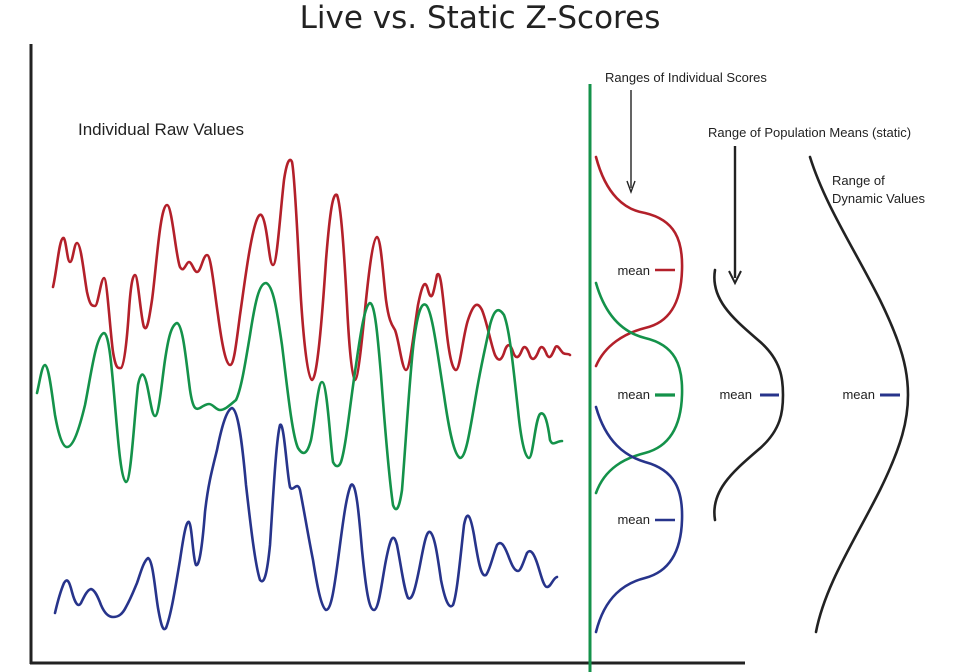 This screenshot has width=965, height=672. What do you see at coordinates (735, 394) in the screenshot?
I see `population-mean-label: mean` at bounding box center [735, 394].